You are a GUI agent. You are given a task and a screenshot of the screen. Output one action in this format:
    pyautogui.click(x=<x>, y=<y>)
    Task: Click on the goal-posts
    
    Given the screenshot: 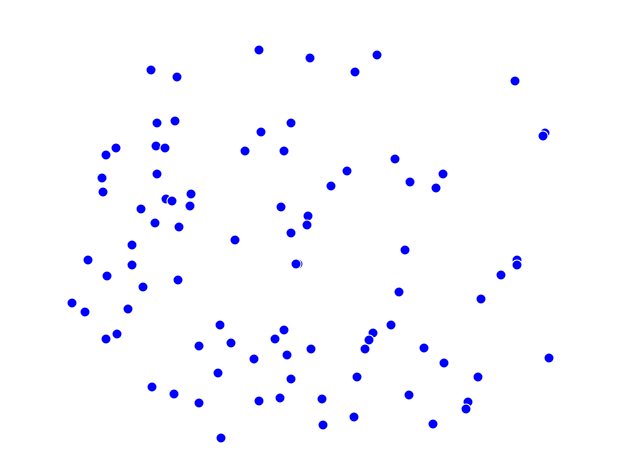 What is the action you would take?
    pyautogui.click(x=320, y=237)
    